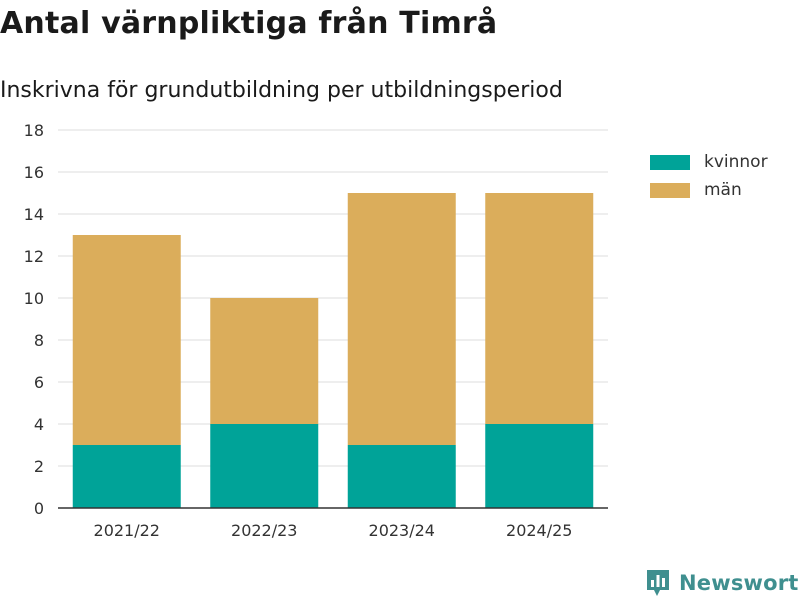 Image resolution: width=800 pixels, height=600 pixels. I want to click on x-tick-label: 2024/25, so click(539, 530).